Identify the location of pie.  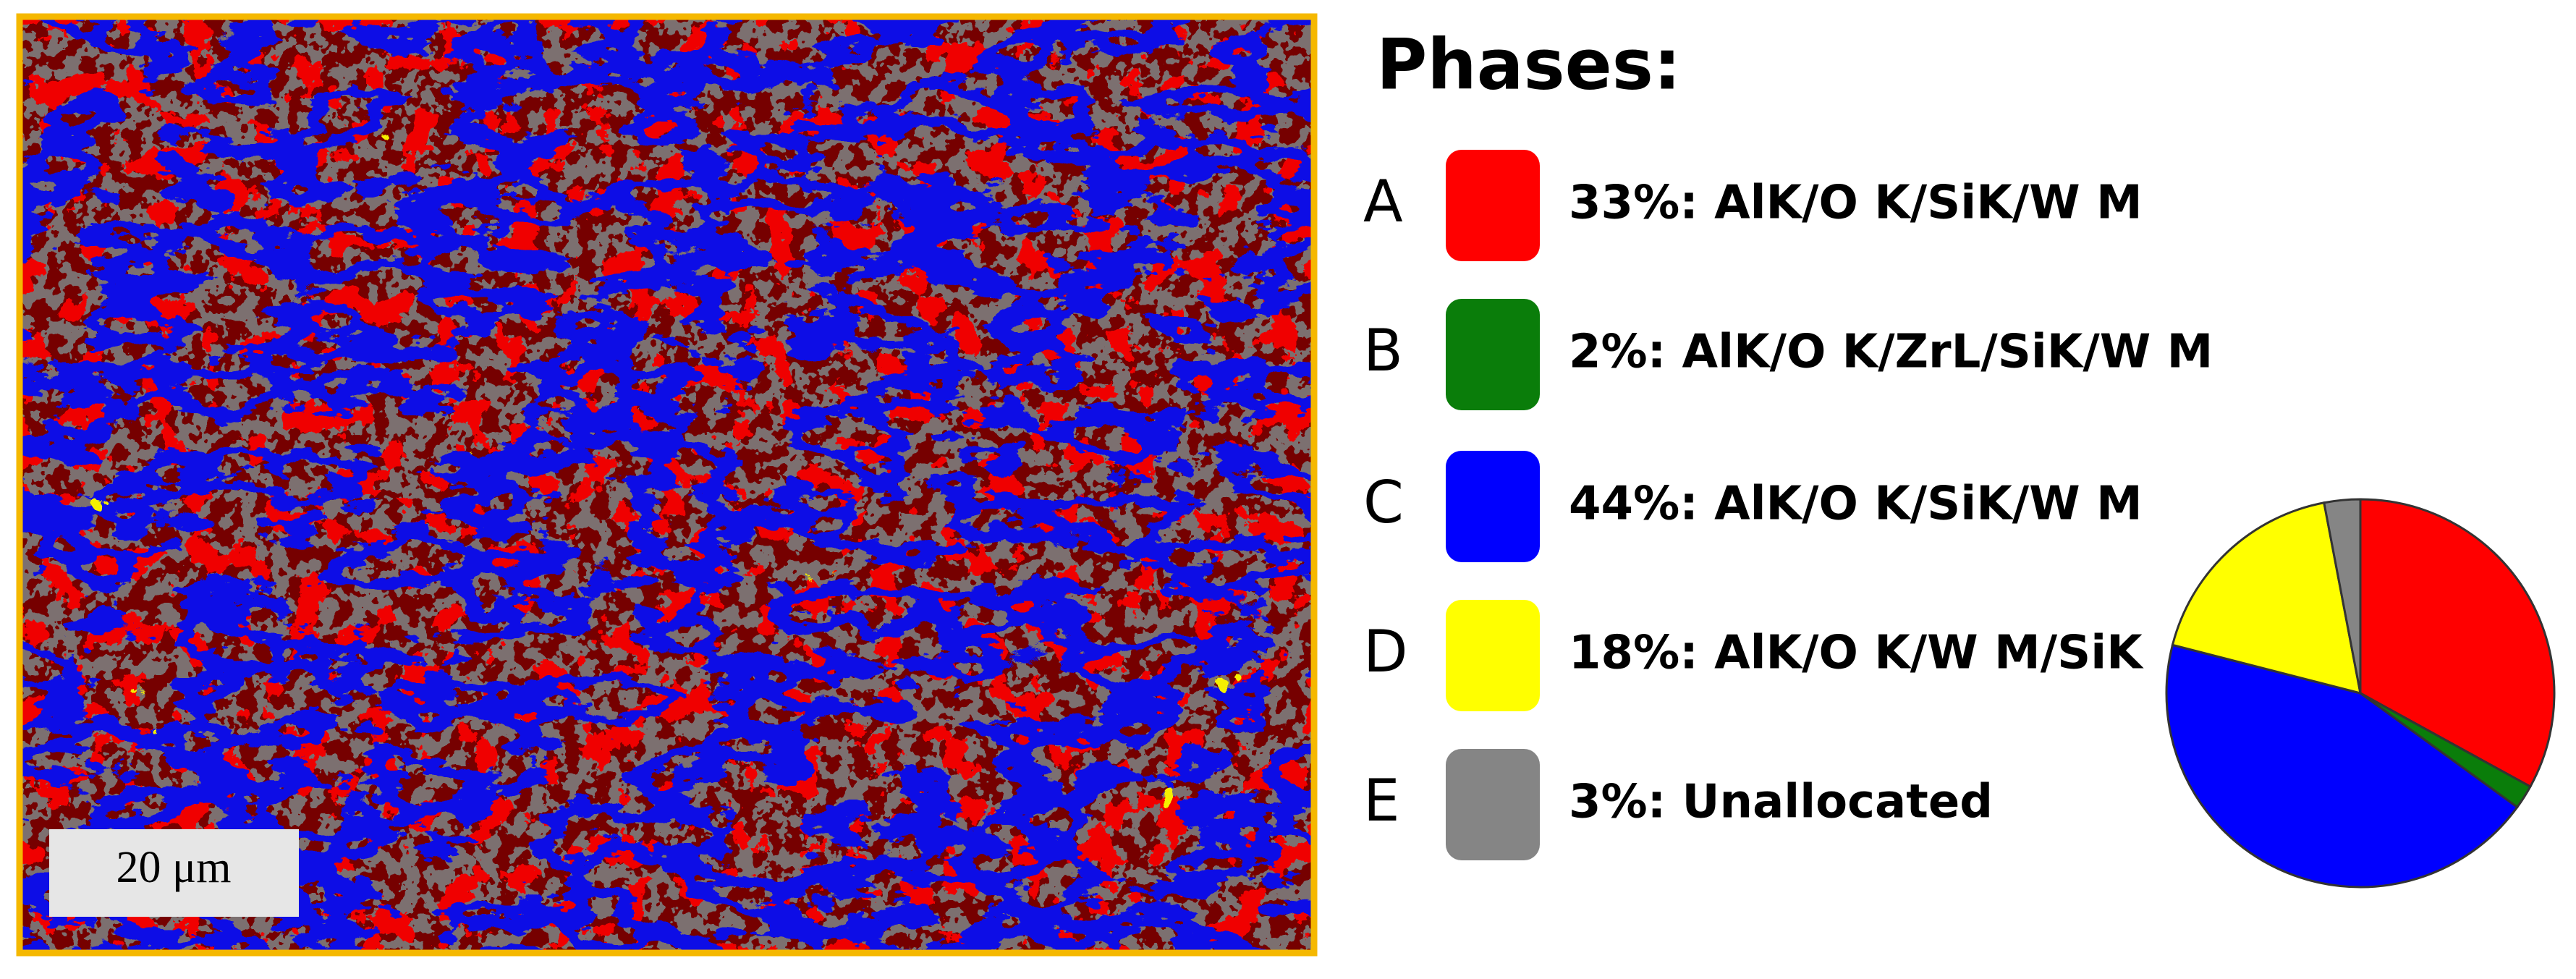
(2360, 693).